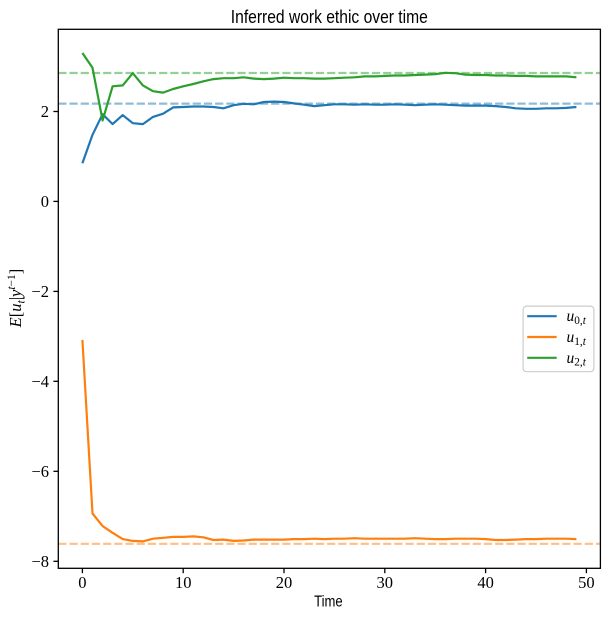 The height and width of the screenshot is (623, 610). What do you see at coordinates (577, 359) in the screenshot?
I see `svg-text: u2,t` at bounding box center [577, 359].